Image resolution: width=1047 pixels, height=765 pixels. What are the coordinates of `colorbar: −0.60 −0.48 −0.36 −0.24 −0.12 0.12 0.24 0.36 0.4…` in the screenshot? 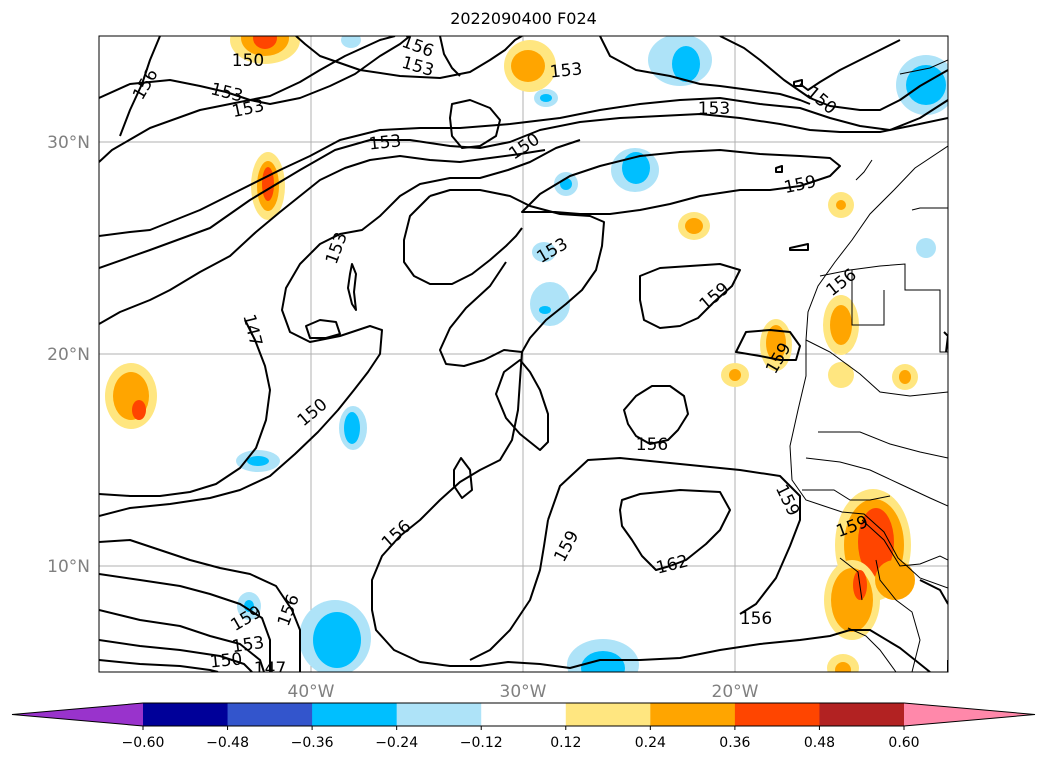 It's located at (523, 726).